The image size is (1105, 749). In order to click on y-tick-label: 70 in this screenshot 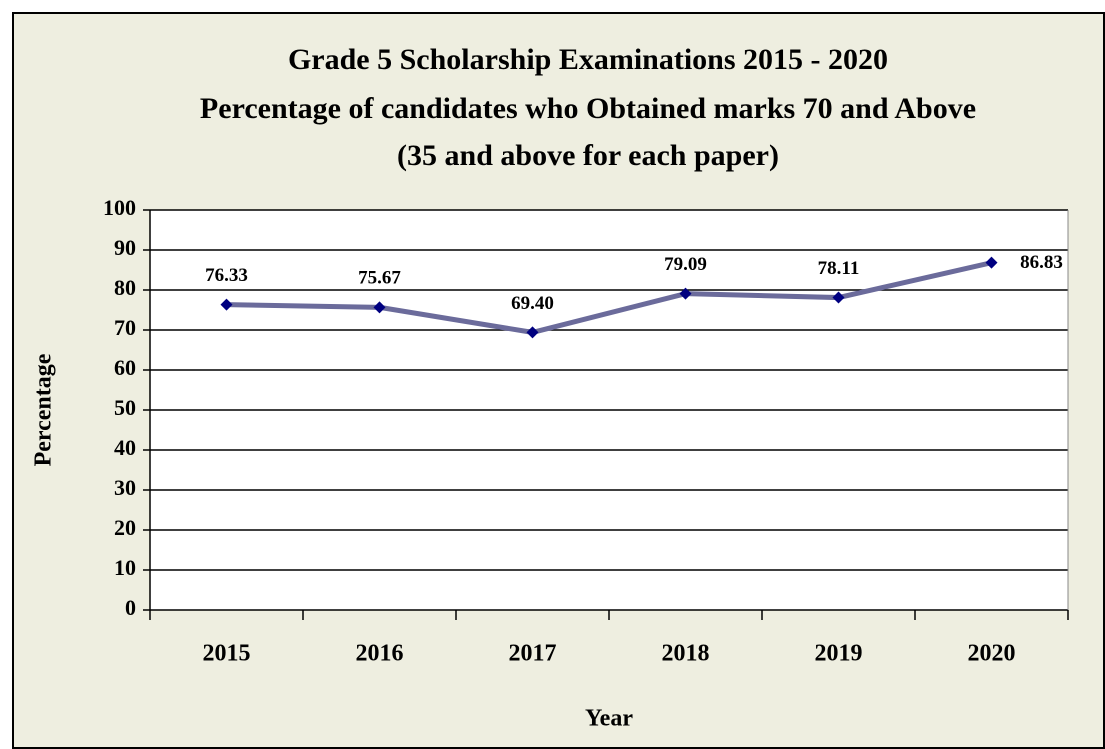, I will do `click(125, 327)`.